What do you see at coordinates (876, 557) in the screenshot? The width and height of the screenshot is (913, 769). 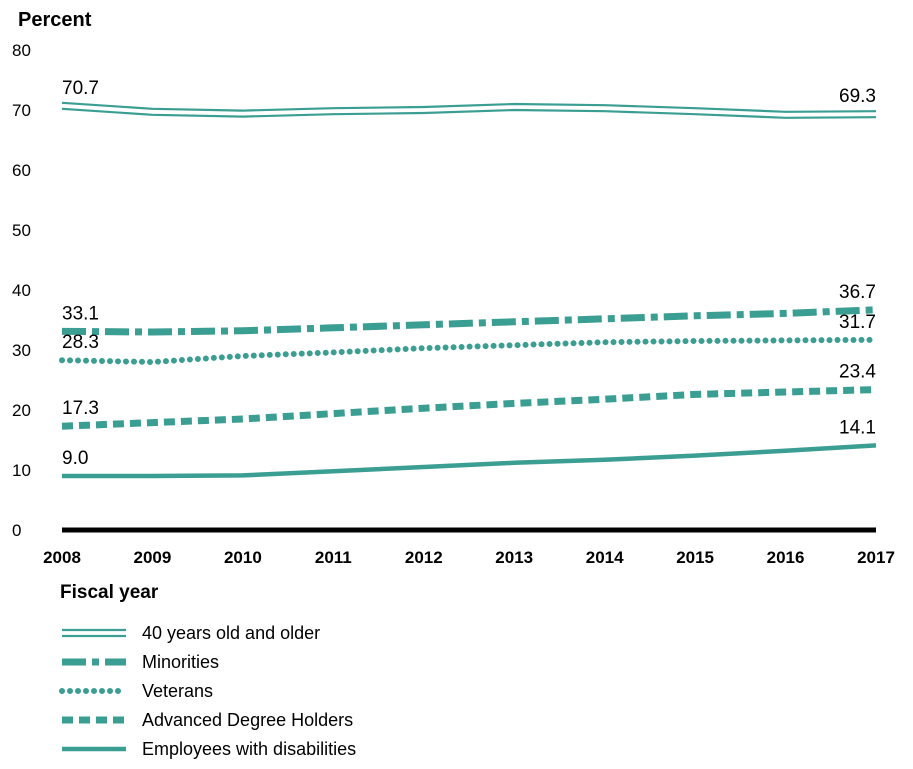 I see `x-tick-label: 2017` at bounding box center [876, 557].